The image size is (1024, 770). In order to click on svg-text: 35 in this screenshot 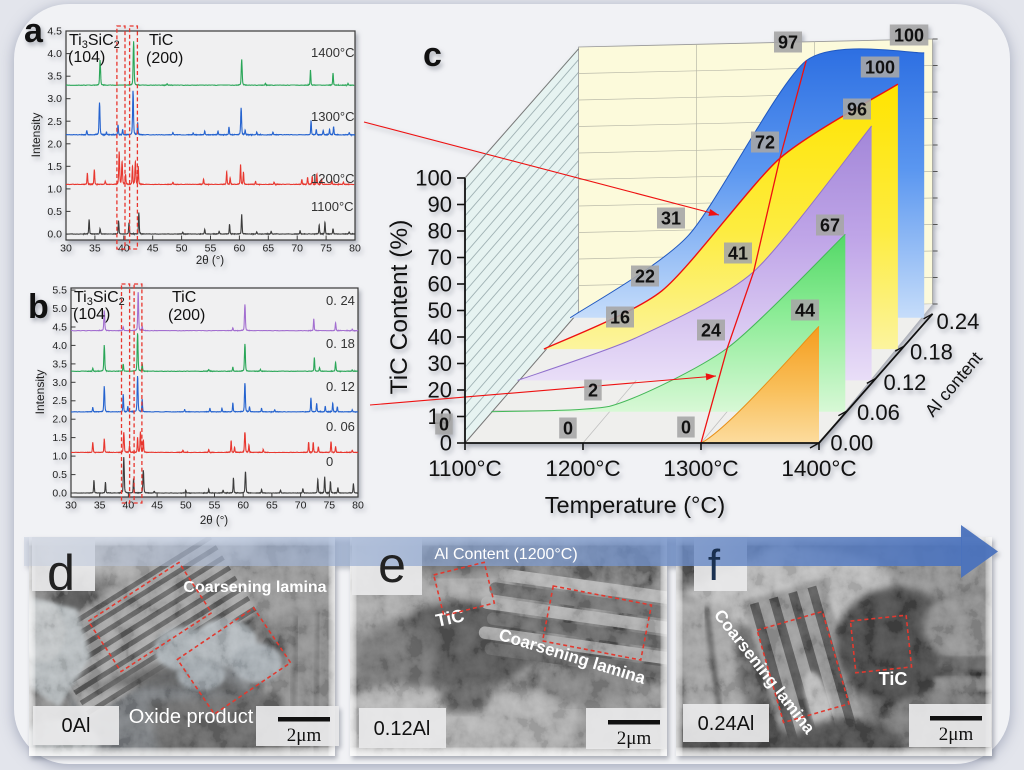, I will do `click(95, 249)`.